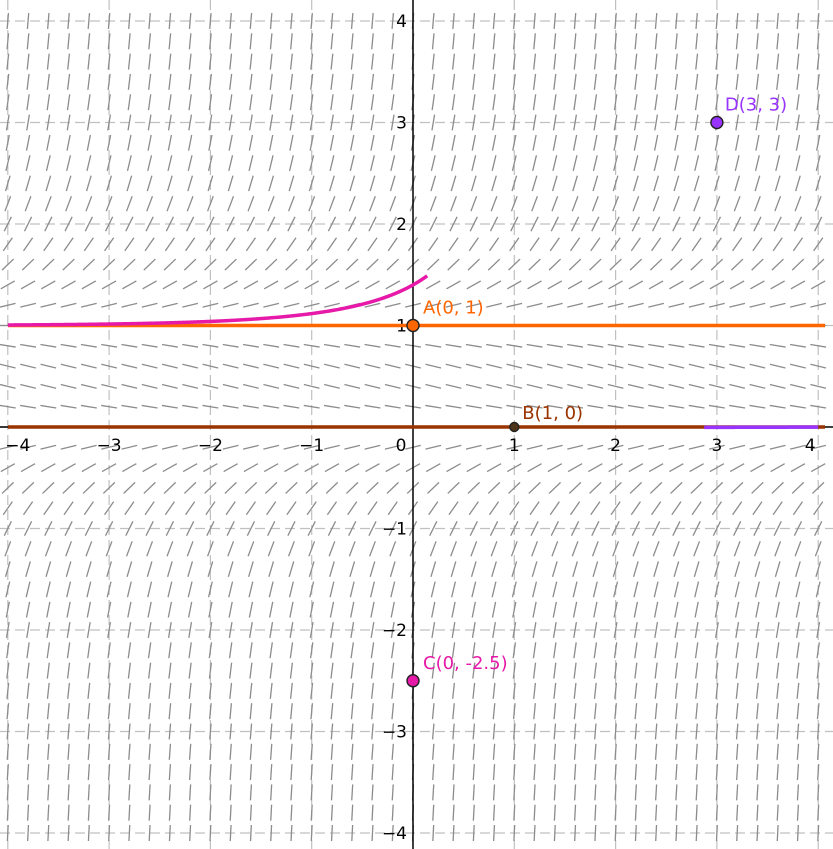  I want to click on x-tick-label: 4, so click(810, 446).